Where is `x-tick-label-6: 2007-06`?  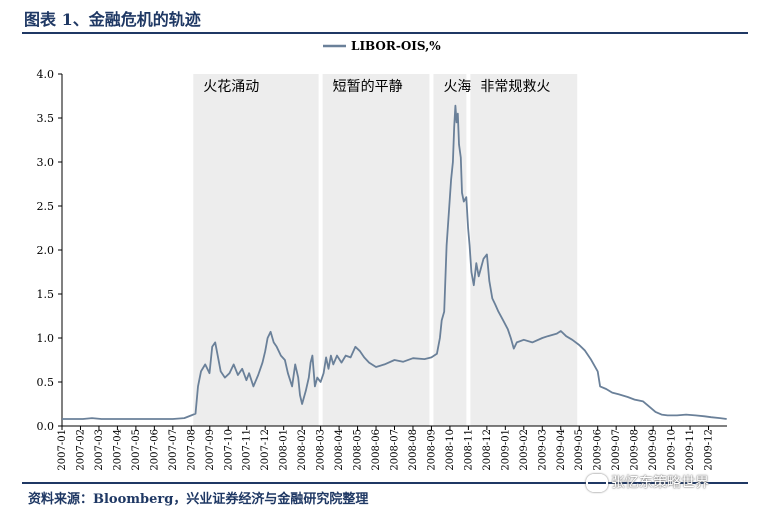 x-tick-label-6: 2007-06 is located at coordinates (154, 450).